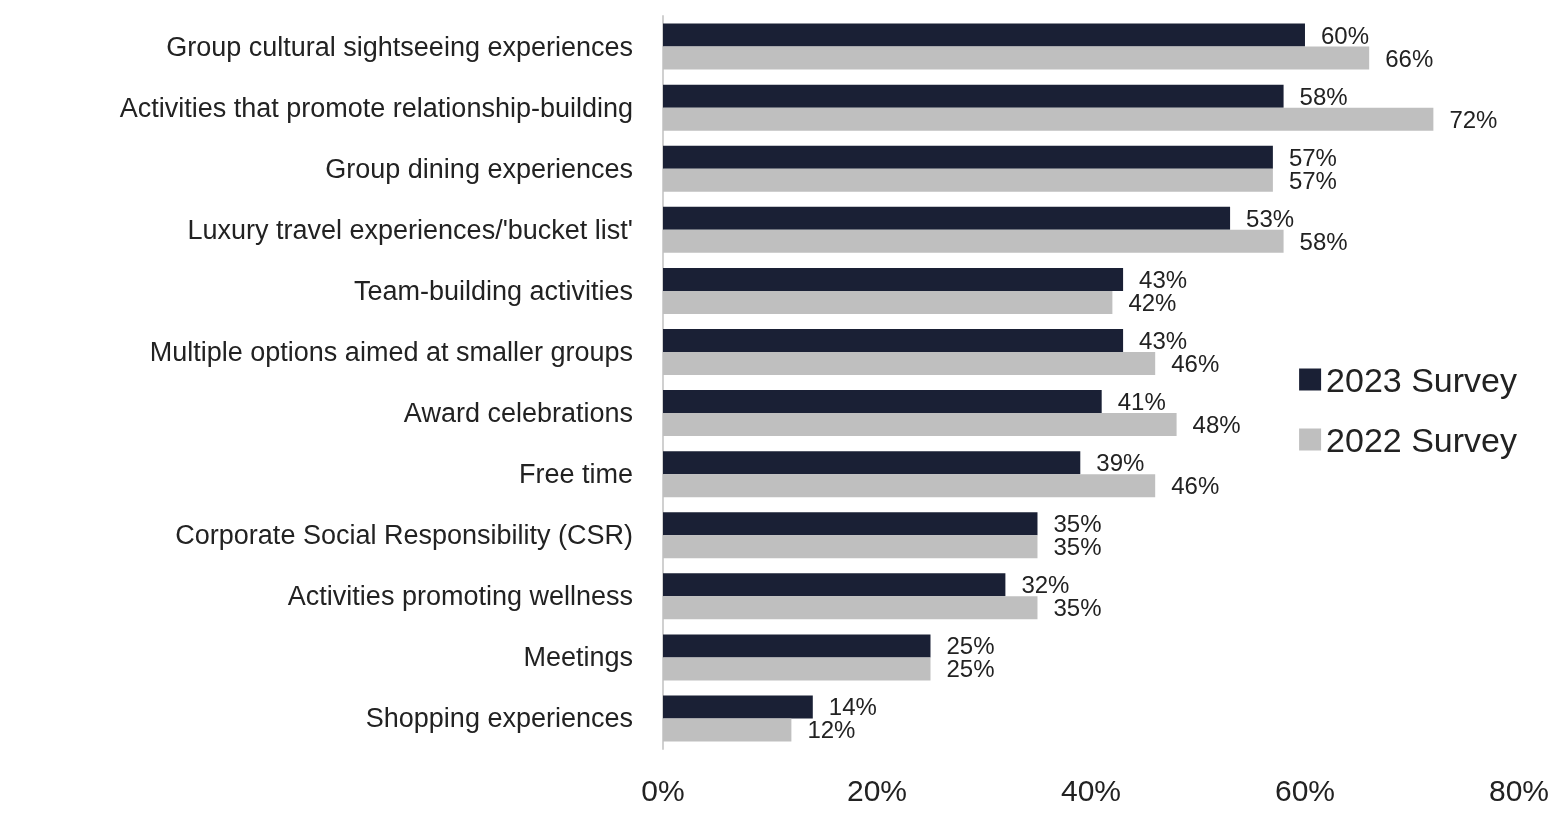 The image size is (1560, 819). What do you see at coordinates (493, 290) in the screenshot?
I see `y-tick-label: Team-building activities` at bounding box center [493, 290].